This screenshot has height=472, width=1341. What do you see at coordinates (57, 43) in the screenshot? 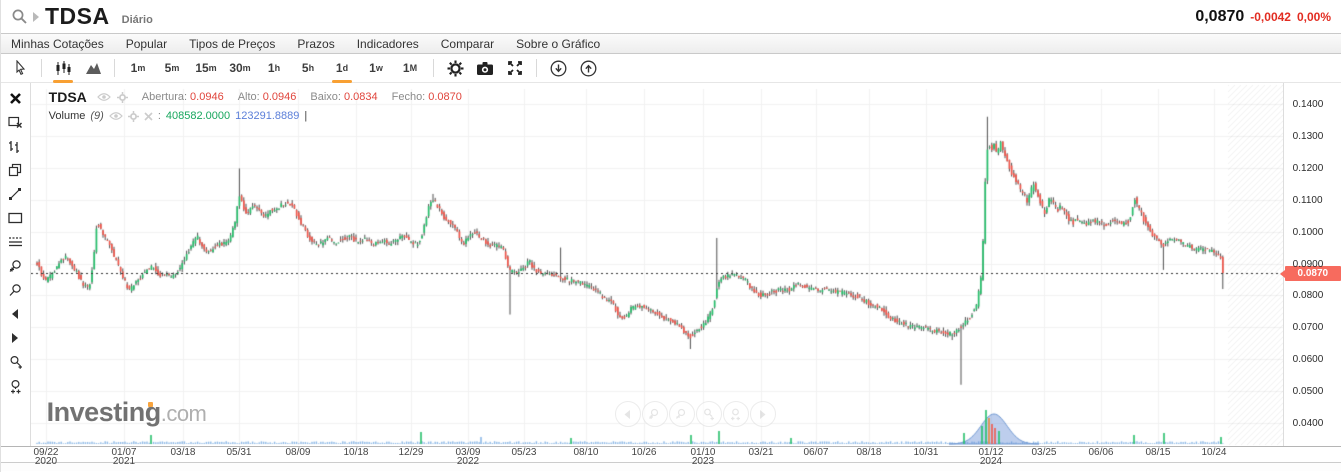
I see `menu-item-minhas-cotacoes: Minhas Cotações` at bounding box center [57, 43].